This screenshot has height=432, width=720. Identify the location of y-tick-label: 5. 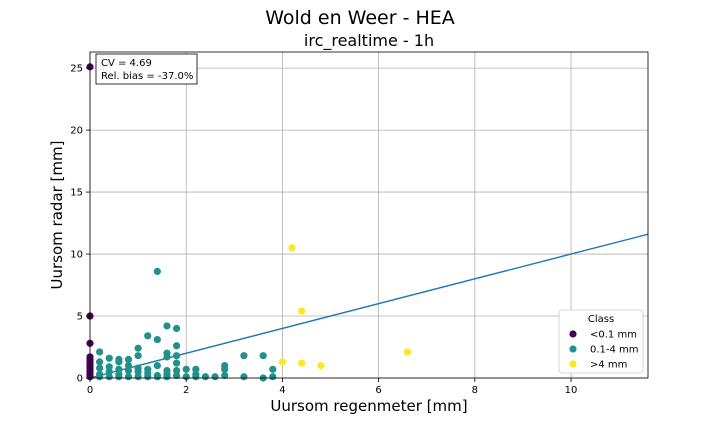
(80, 317).